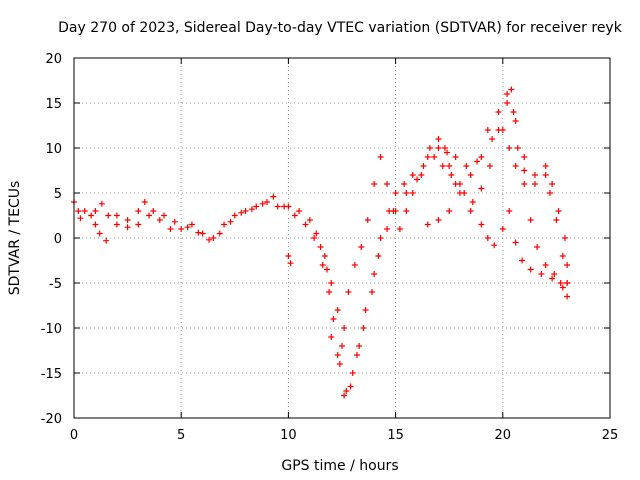 Image resolution: width=640 pixels, height=480 pixels. What do you see at coordinates (58, 239) in the screenshot?
I see `y-tick-label: 0` at bounding box center [58, 239].